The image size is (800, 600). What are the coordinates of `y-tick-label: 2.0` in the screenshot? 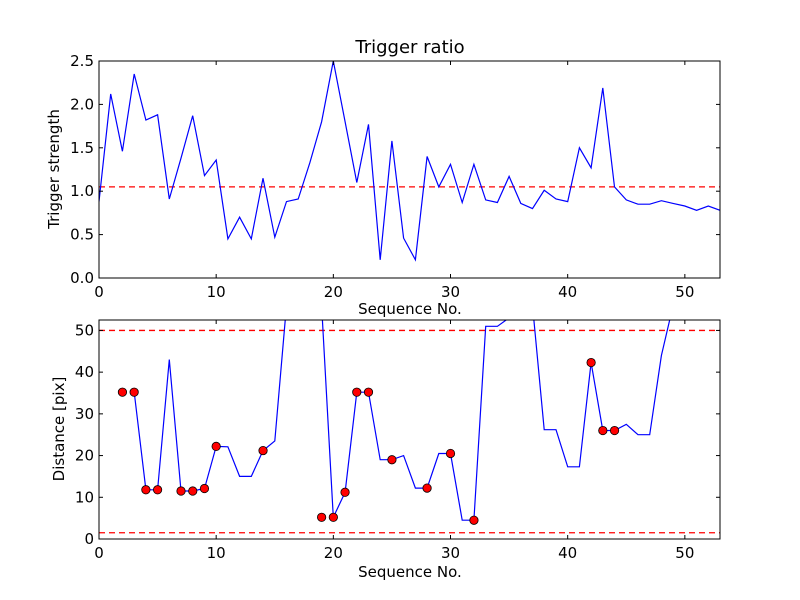 It's located at (82, 104).